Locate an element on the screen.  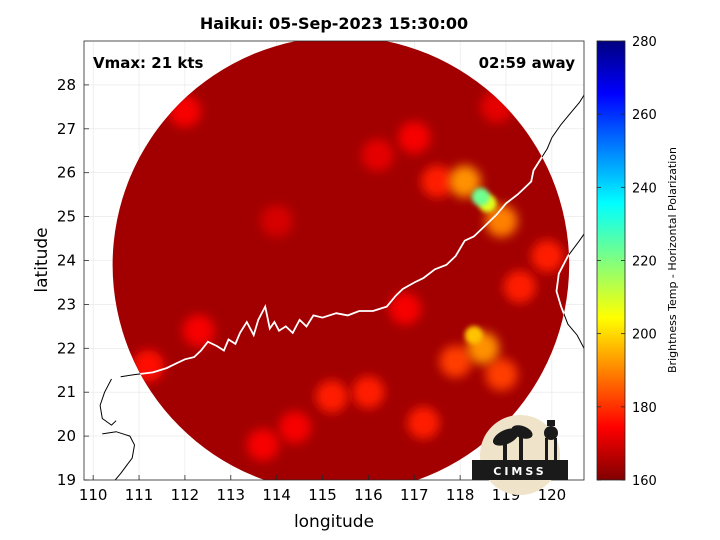
y-tick-label: 25 is located at coordinates (66, 217).